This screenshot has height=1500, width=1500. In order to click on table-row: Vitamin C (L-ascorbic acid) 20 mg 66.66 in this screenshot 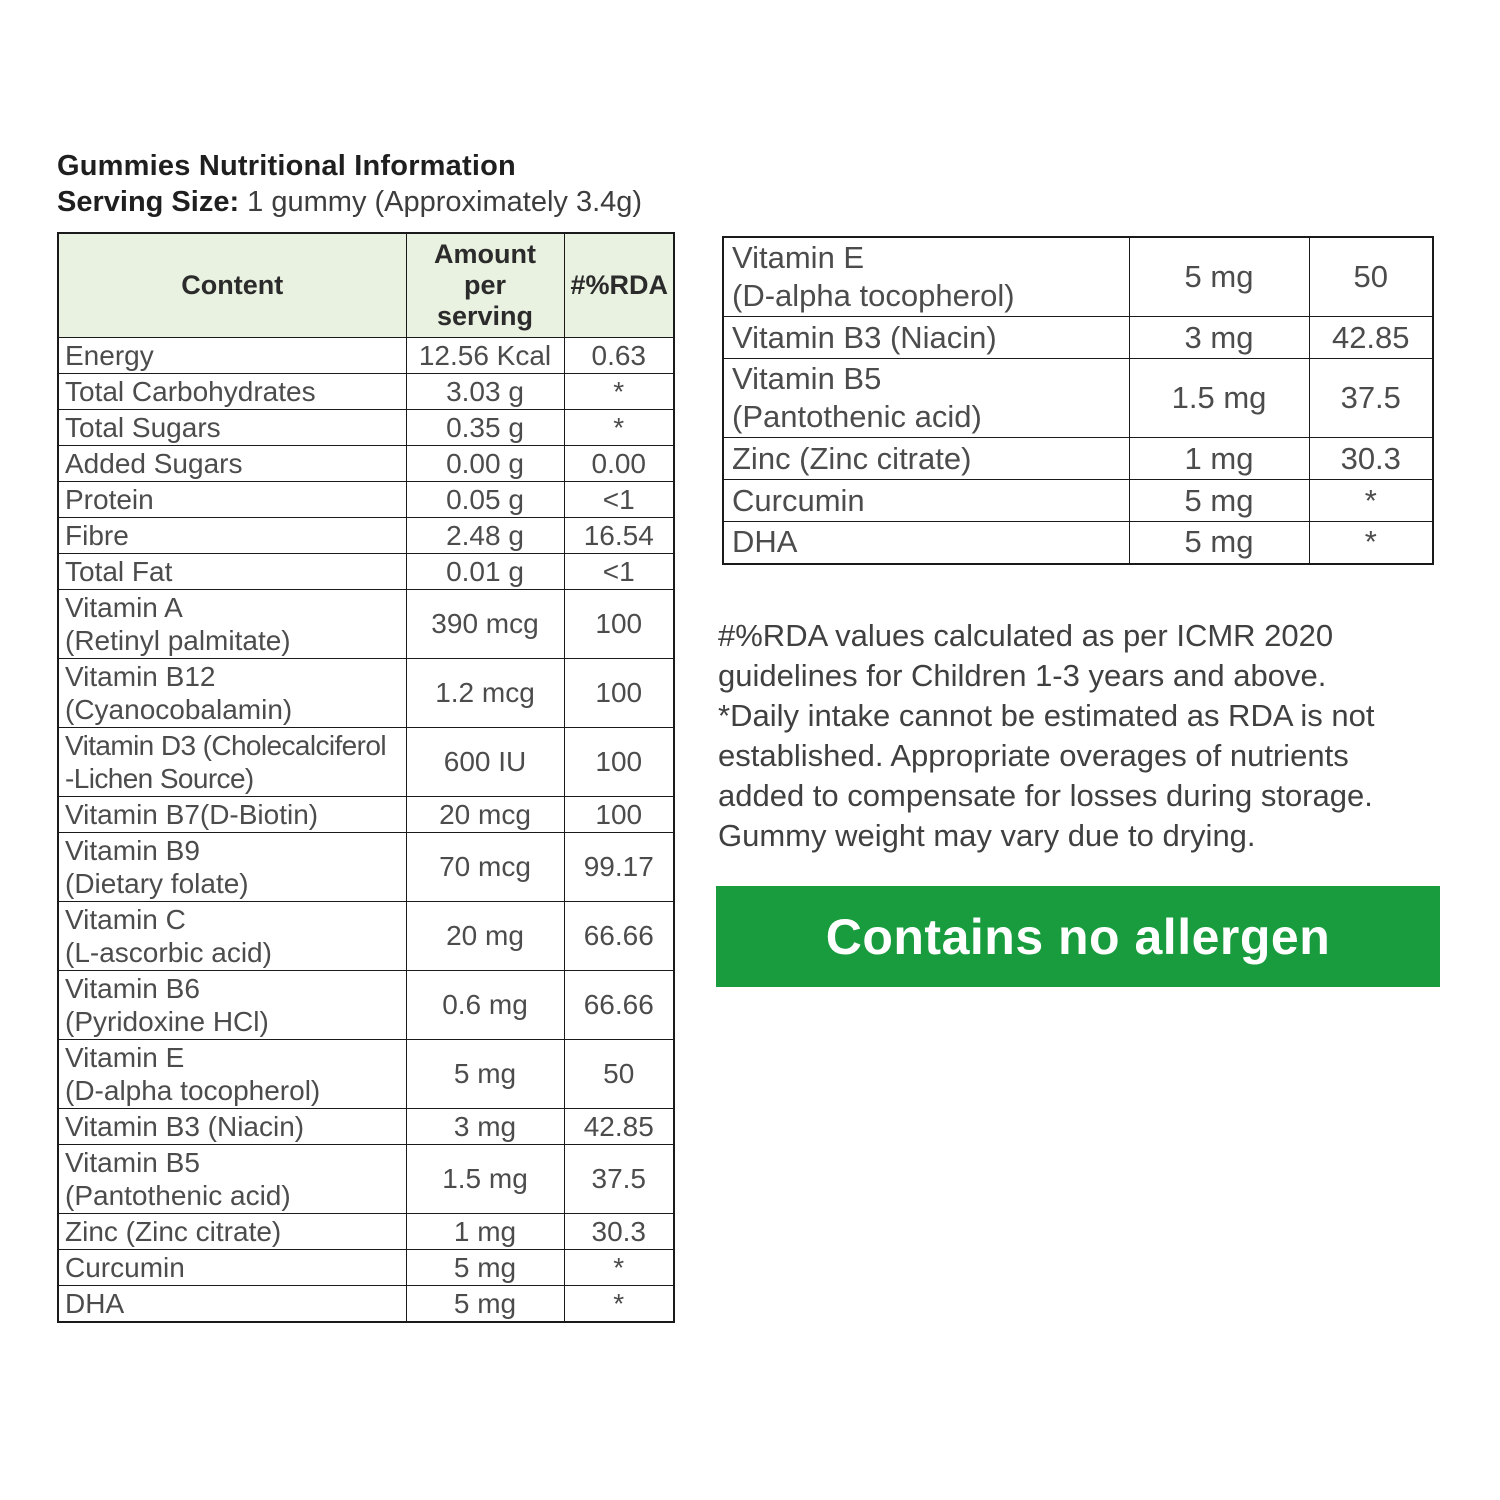, I will do `click(366, 935)`.